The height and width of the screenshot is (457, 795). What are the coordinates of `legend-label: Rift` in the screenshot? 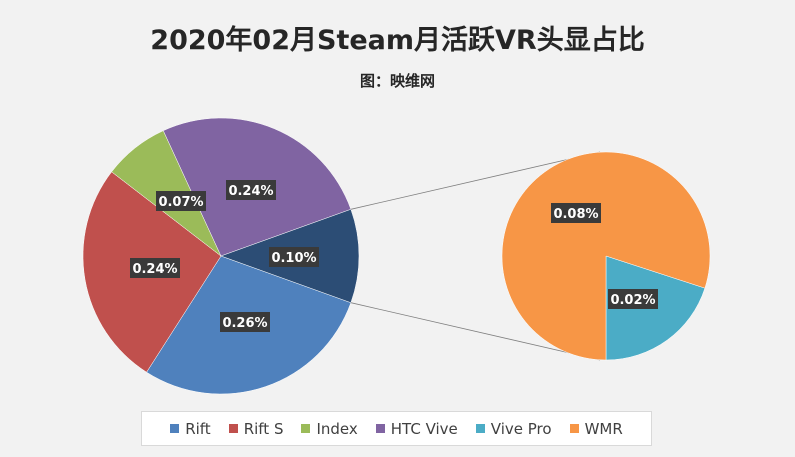 It's located at (198, 428).